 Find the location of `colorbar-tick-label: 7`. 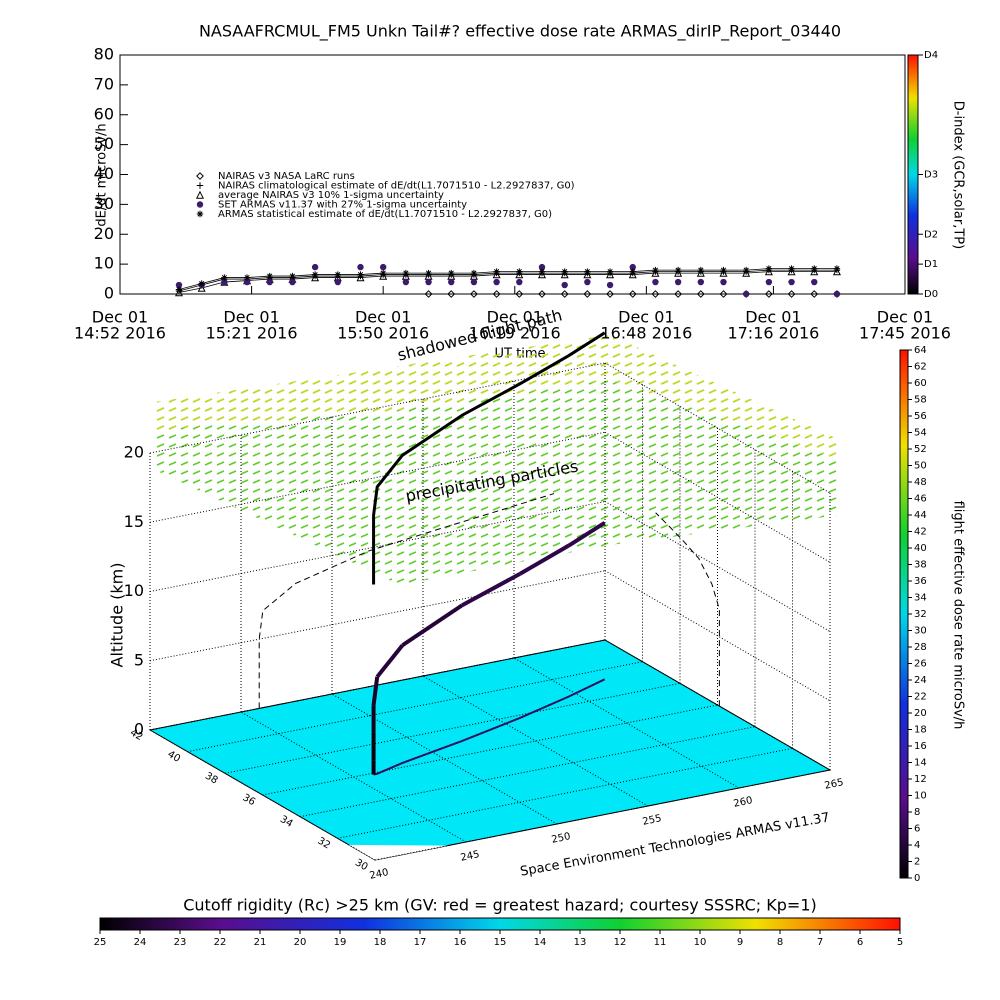

colorbar-tick-label: 7 is located at coordinates (820, 942).